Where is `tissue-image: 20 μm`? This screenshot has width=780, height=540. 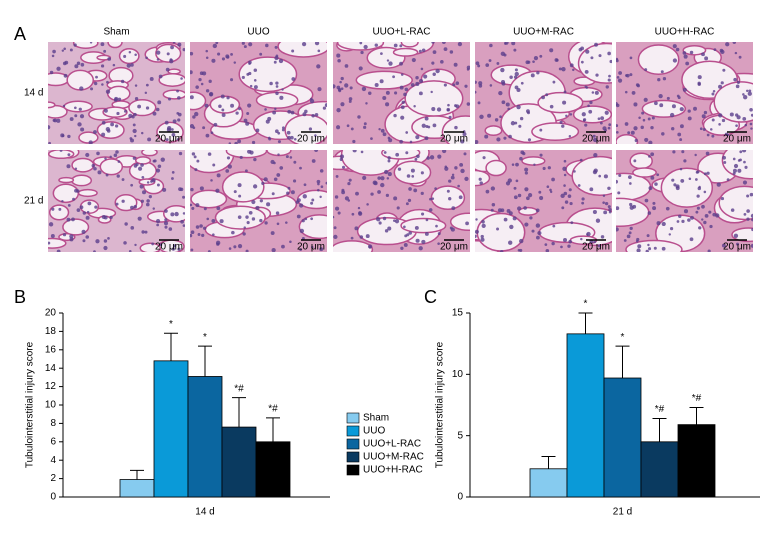
tissue-image: 20 μm is located at coordinates (116, 93).